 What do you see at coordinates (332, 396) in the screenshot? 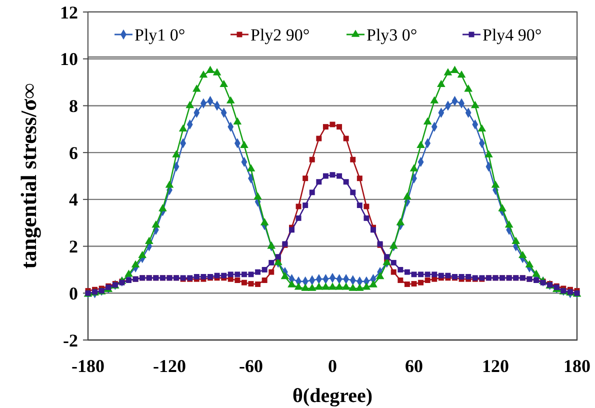
I see `x-axis-title: θ(degree)` at bounding box center [332, 396].